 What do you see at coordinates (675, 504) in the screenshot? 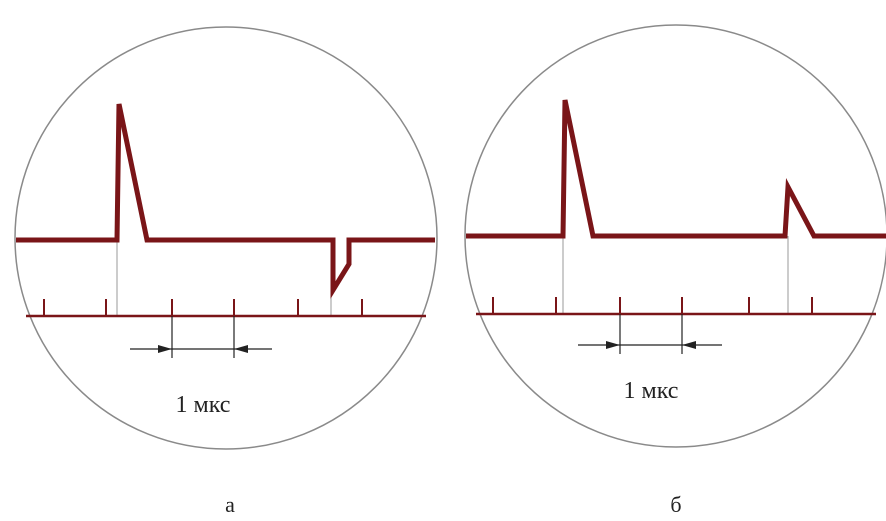
I see `panel-caption: б` at bounding box center [675, 504].